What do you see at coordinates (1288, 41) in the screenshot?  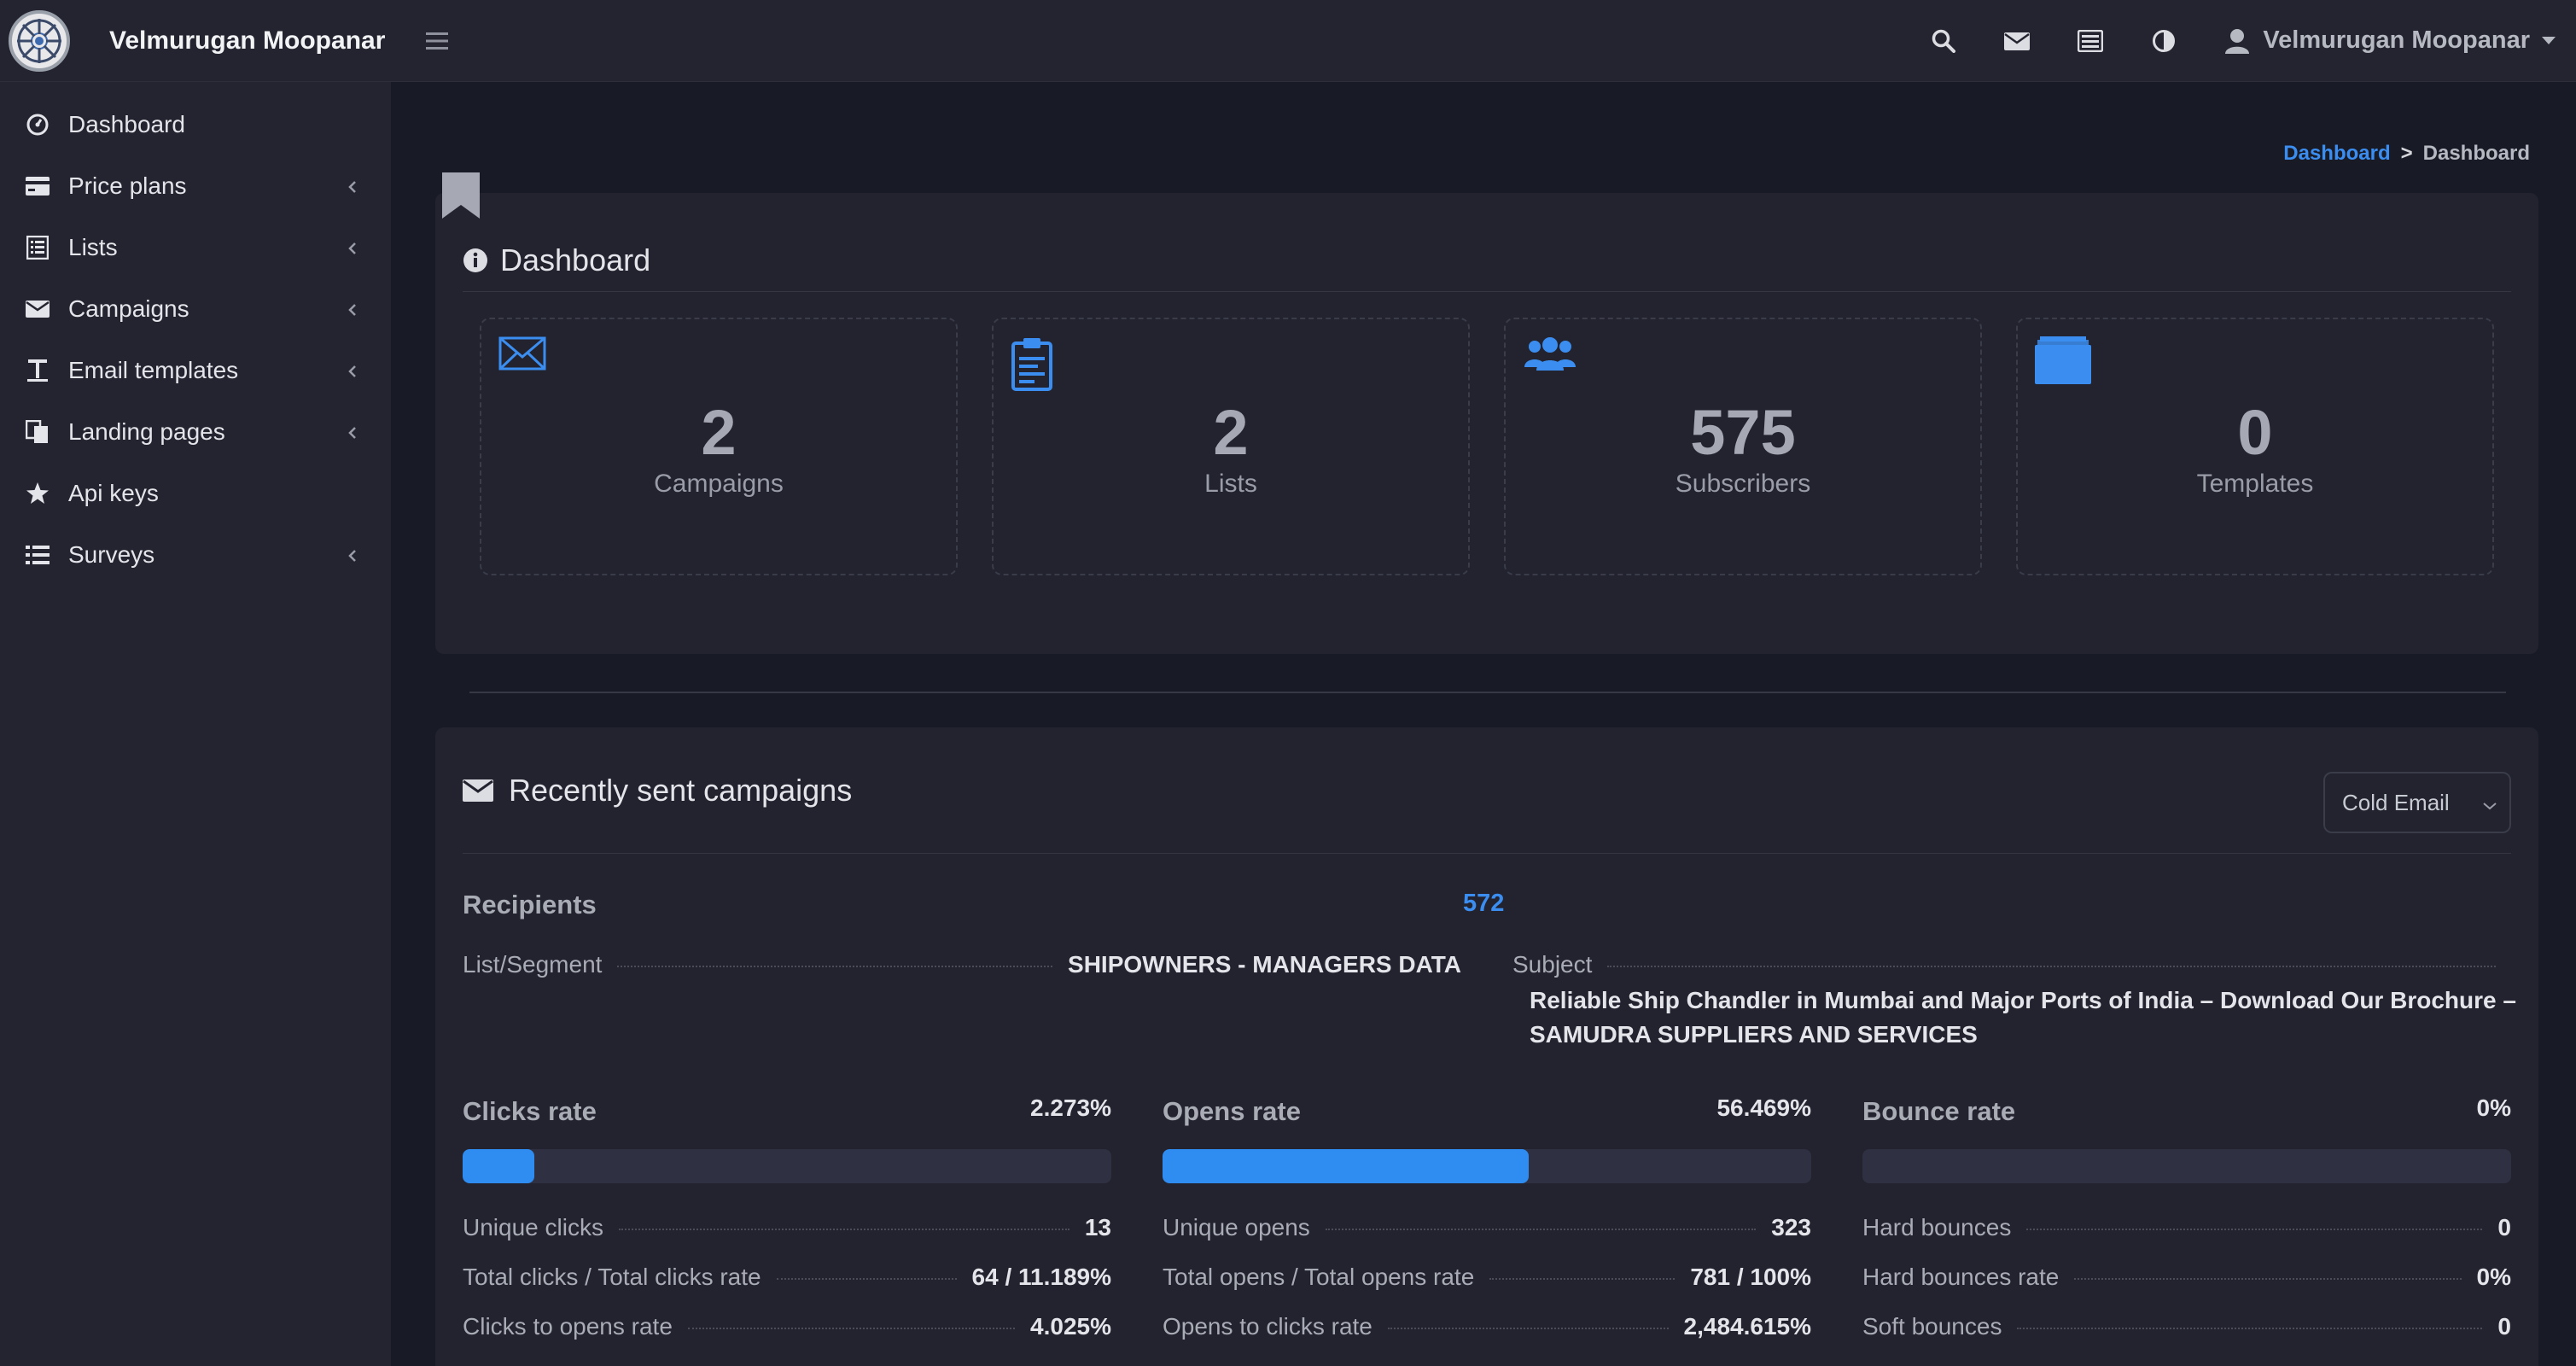 I see `top-bar: Velmurugan Moopanar` at bounding box center [1288, 41].